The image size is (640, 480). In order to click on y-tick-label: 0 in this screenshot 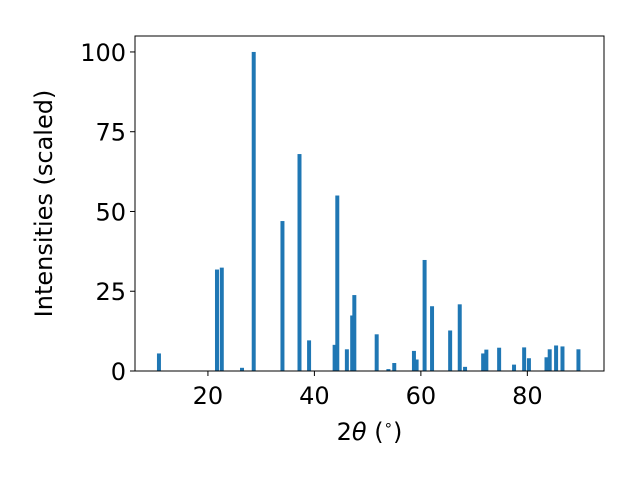, I will do `click(118, 372)`.